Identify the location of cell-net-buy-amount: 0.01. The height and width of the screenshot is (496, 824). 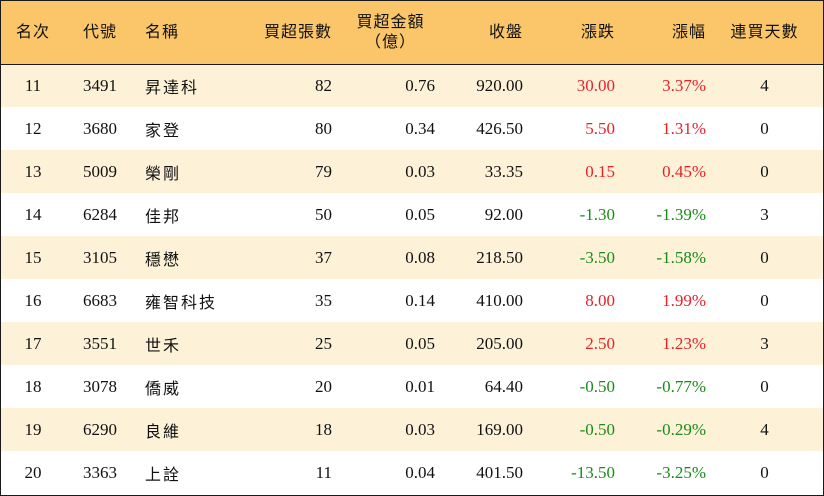
(420, 386).